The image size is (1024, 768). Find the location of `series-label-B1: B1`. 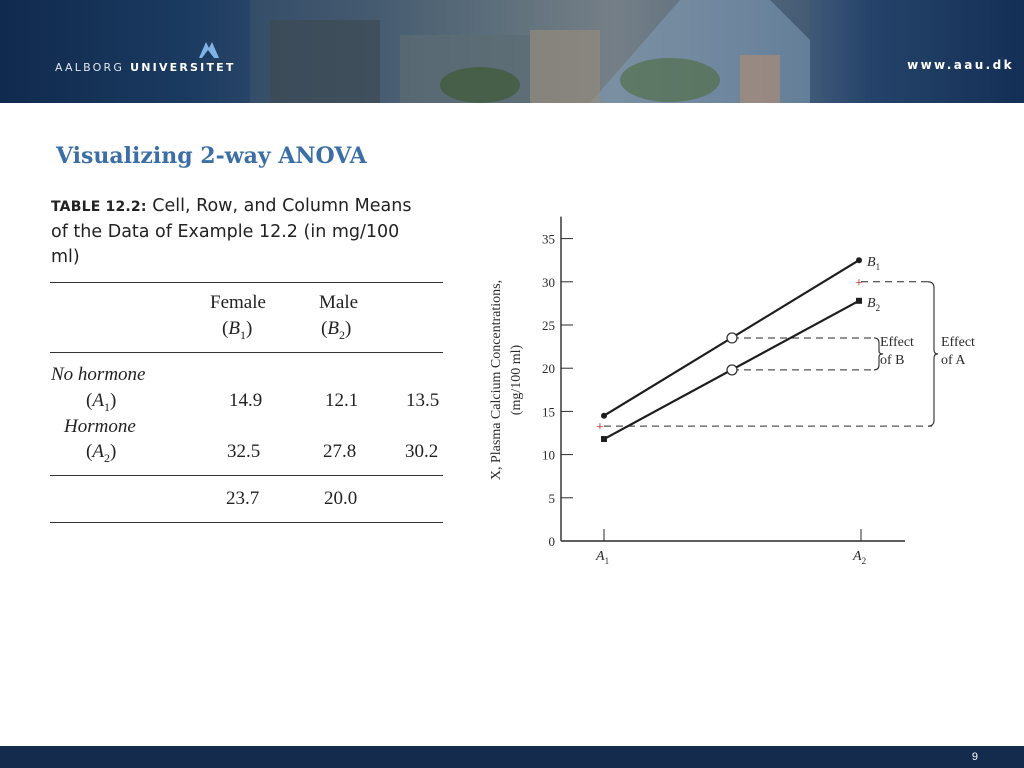

series-label-B1: B1 is located at coordinates (873, 263).